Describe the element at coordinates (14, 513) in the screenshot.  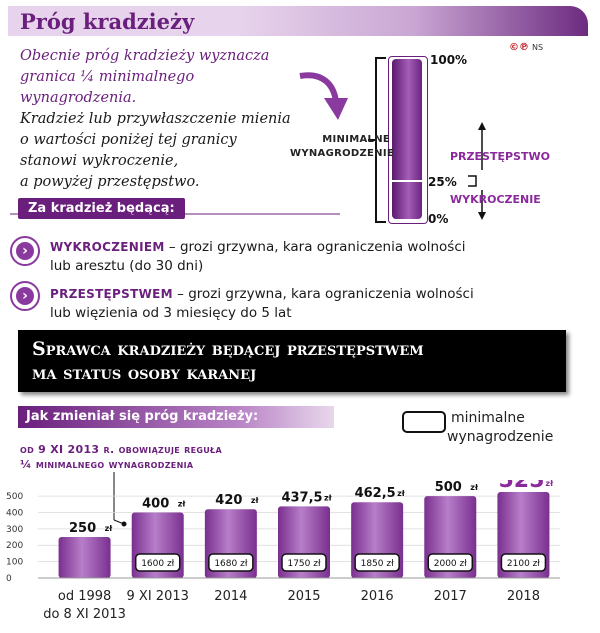
I see `y-tick-label: 400` at that location.